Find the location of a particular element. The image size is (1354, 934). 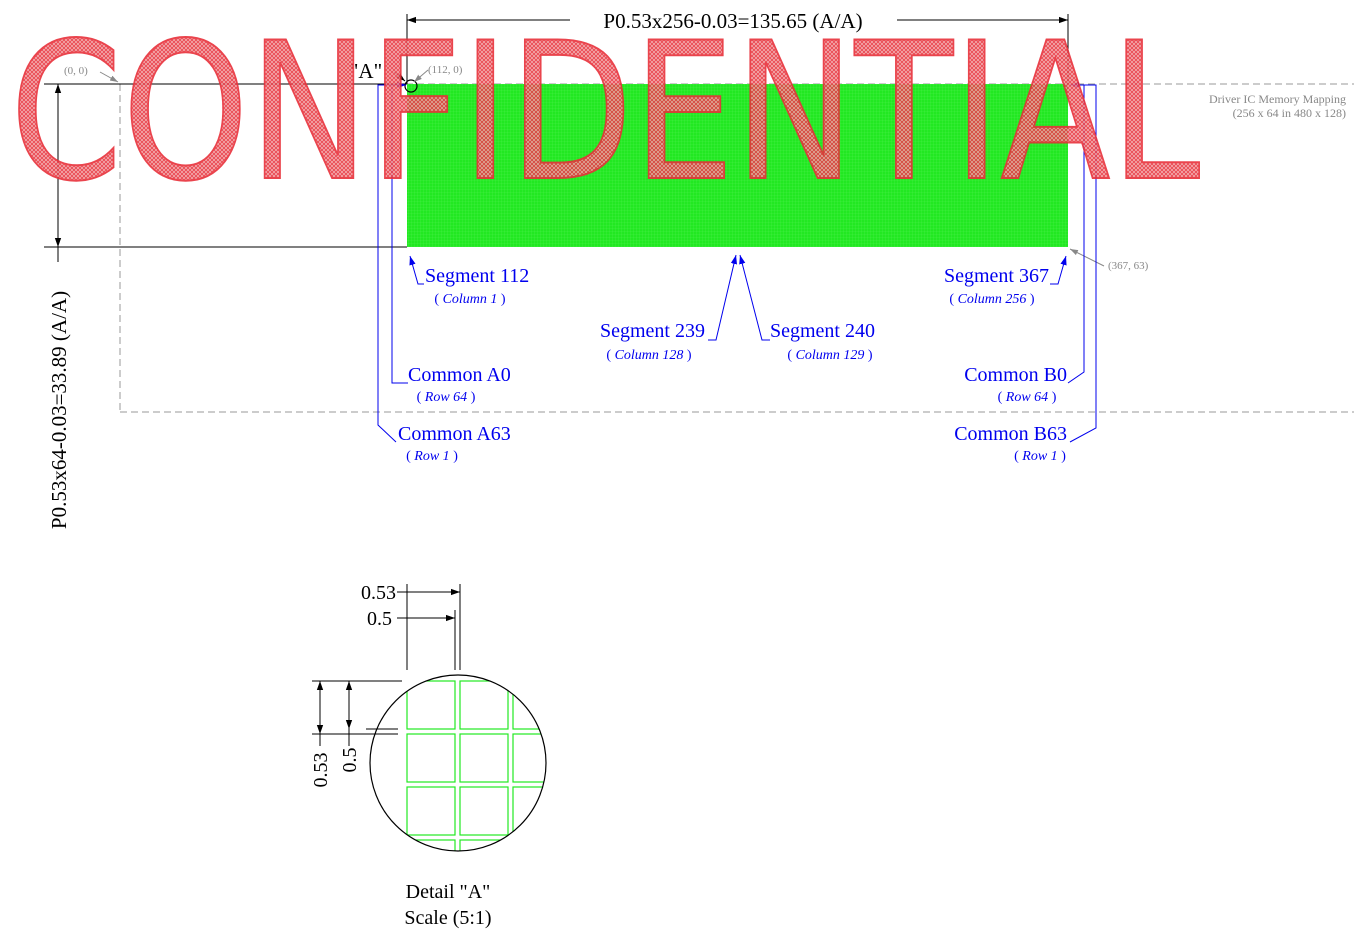

common-a63-label: Common A63 is located at coordinates (454, 434).